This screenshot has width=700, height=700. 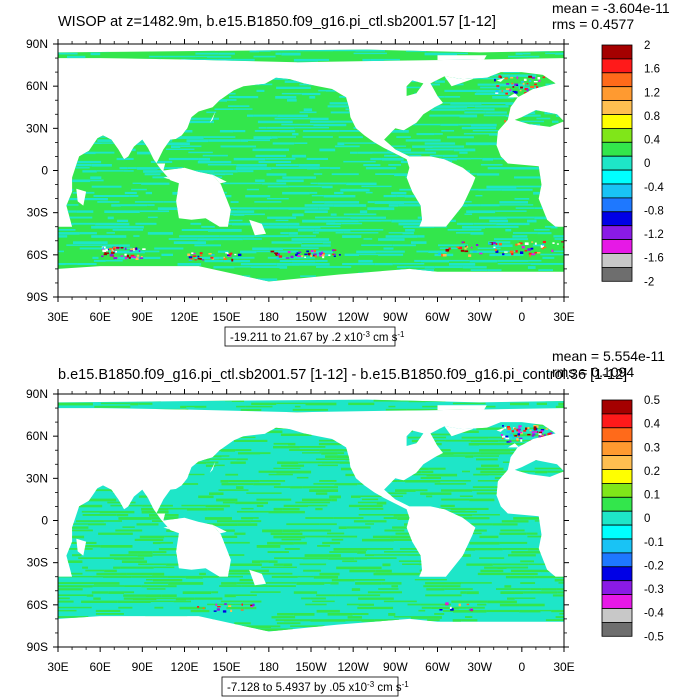 I want to click on colorbar-label: 0.4, so click(x=652, y=425).